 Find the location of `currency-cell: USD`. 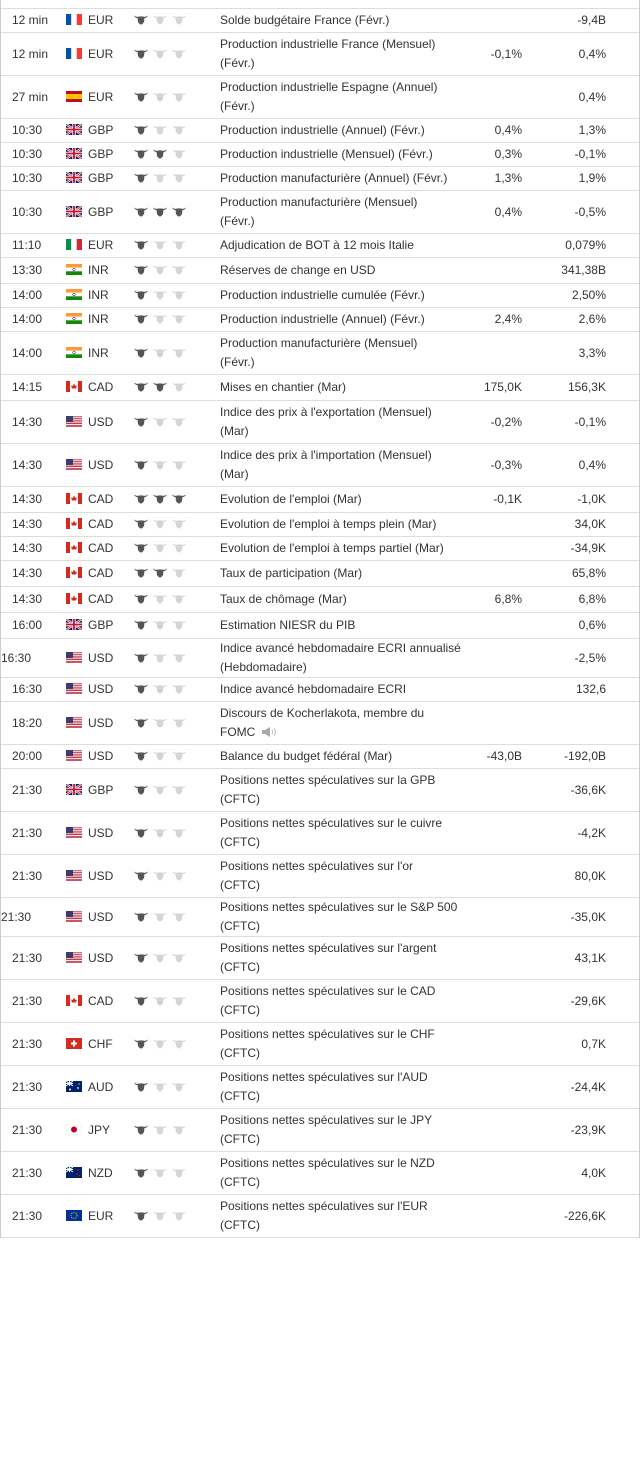

currency-cell: USD is located at coordinates (99, 465).